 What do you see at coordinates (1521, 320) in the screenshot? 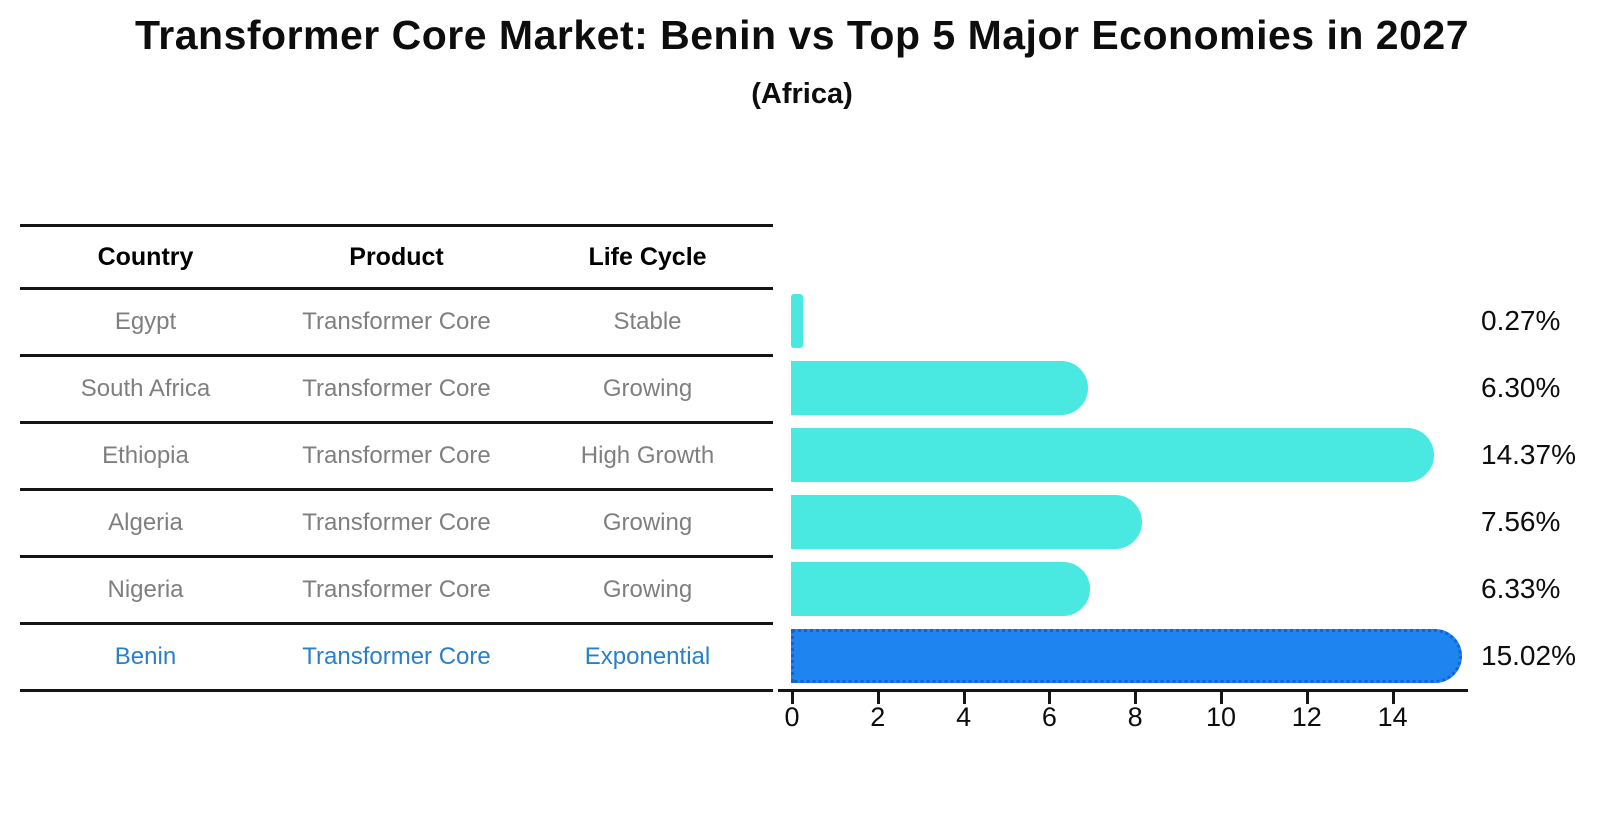
I see `value-label-egypt: 0.27%` at bounding box center [1521, 320].